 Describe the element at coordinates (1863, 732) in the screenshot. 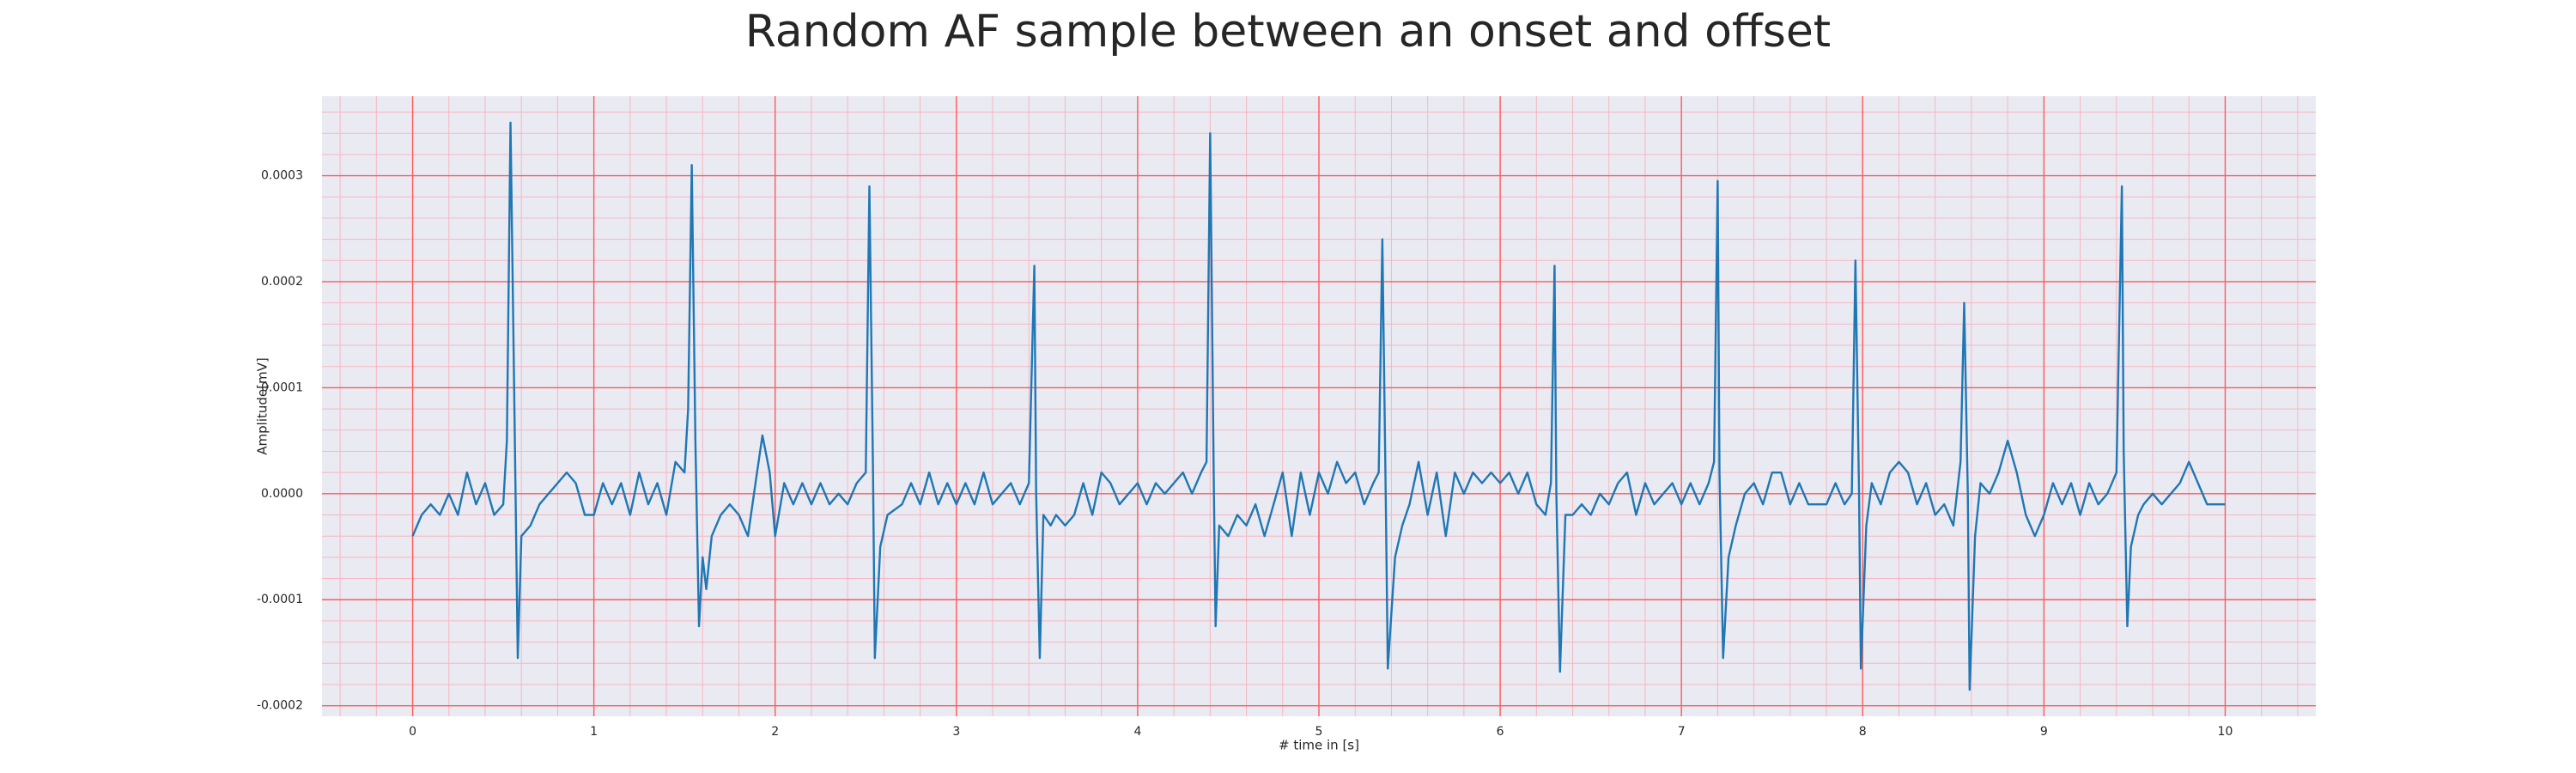

I see `x-tick-label: 8` at that location.